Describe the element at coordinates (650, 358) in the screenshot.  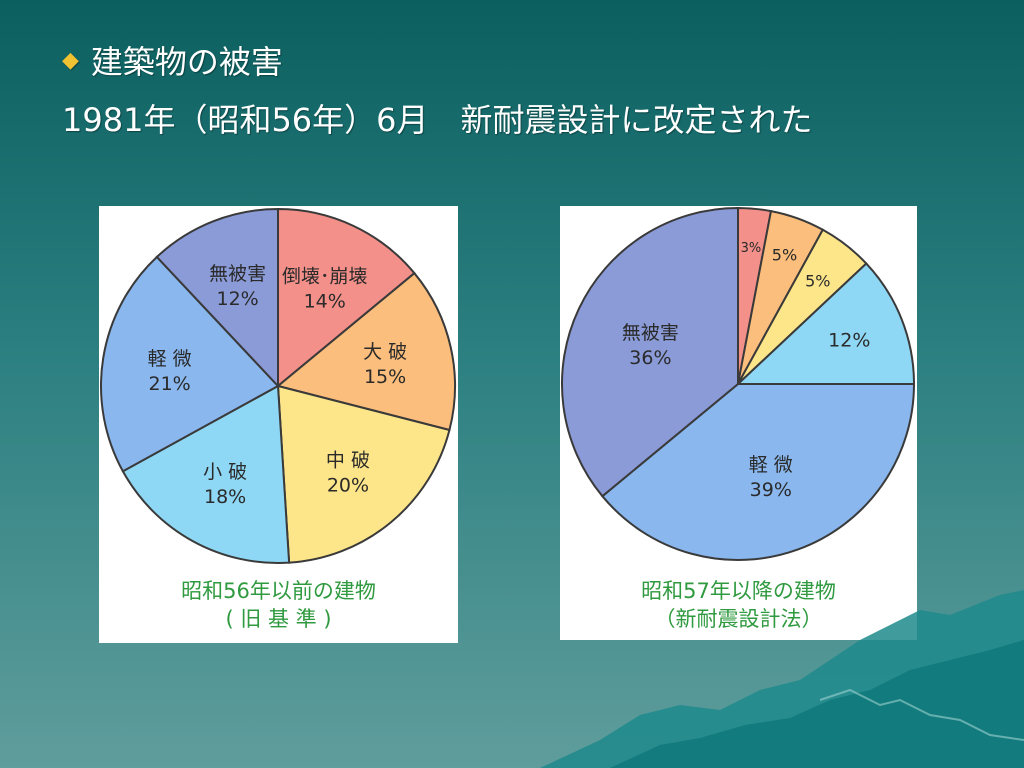
I see `new-slice-value-5: 36%` at that location.